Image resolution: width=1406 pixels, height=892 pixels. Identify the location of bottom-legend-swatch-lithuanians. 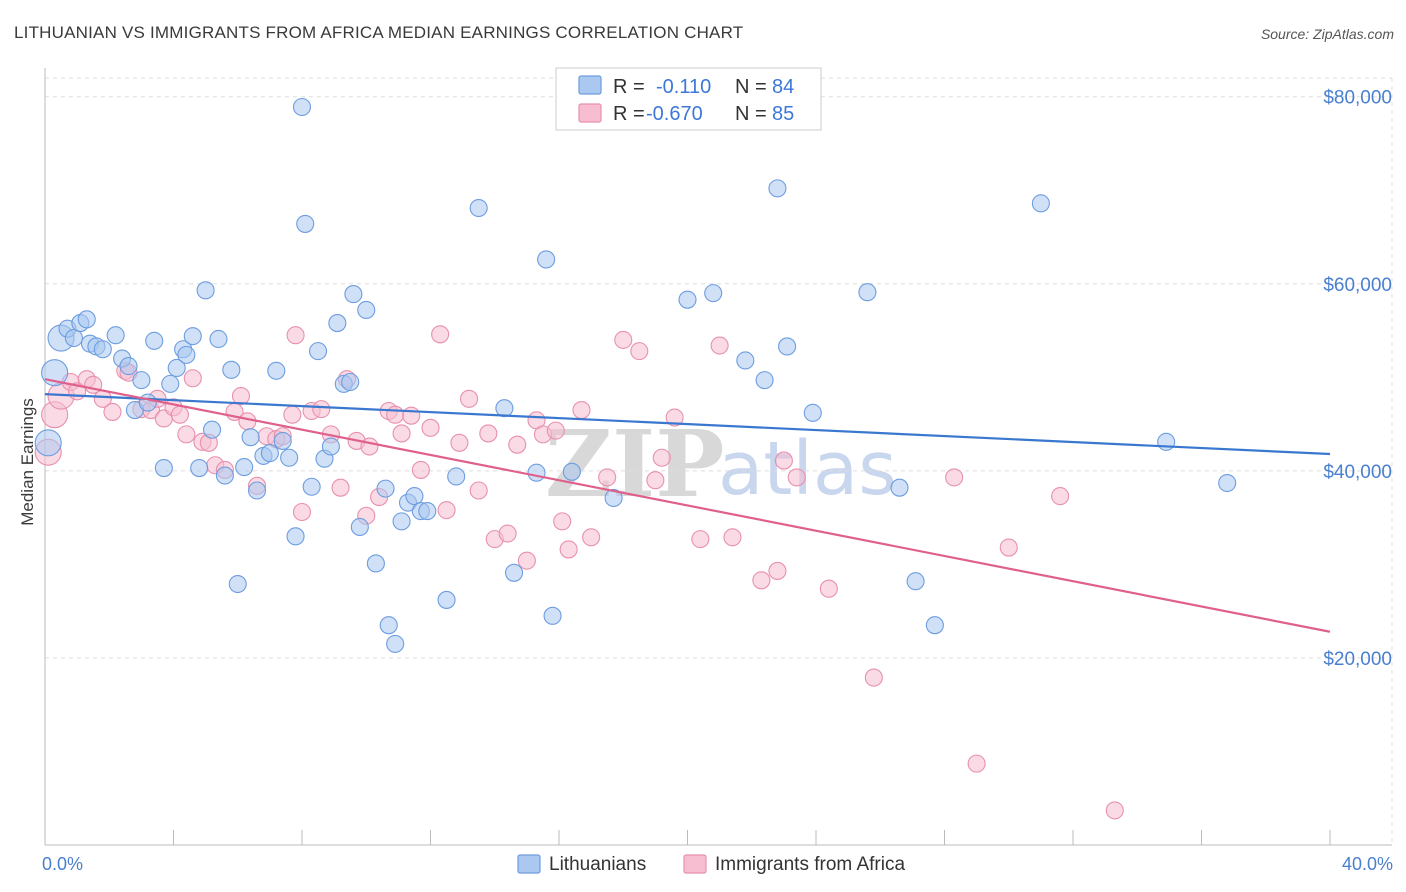
(529, 864).